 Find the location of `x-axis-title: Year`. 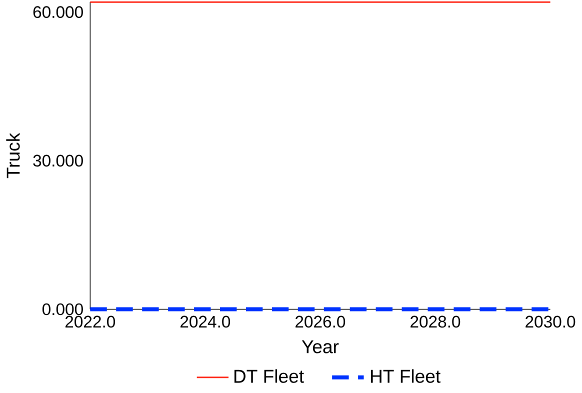

x-axis-title: Year is located at coordinates (320, 347).